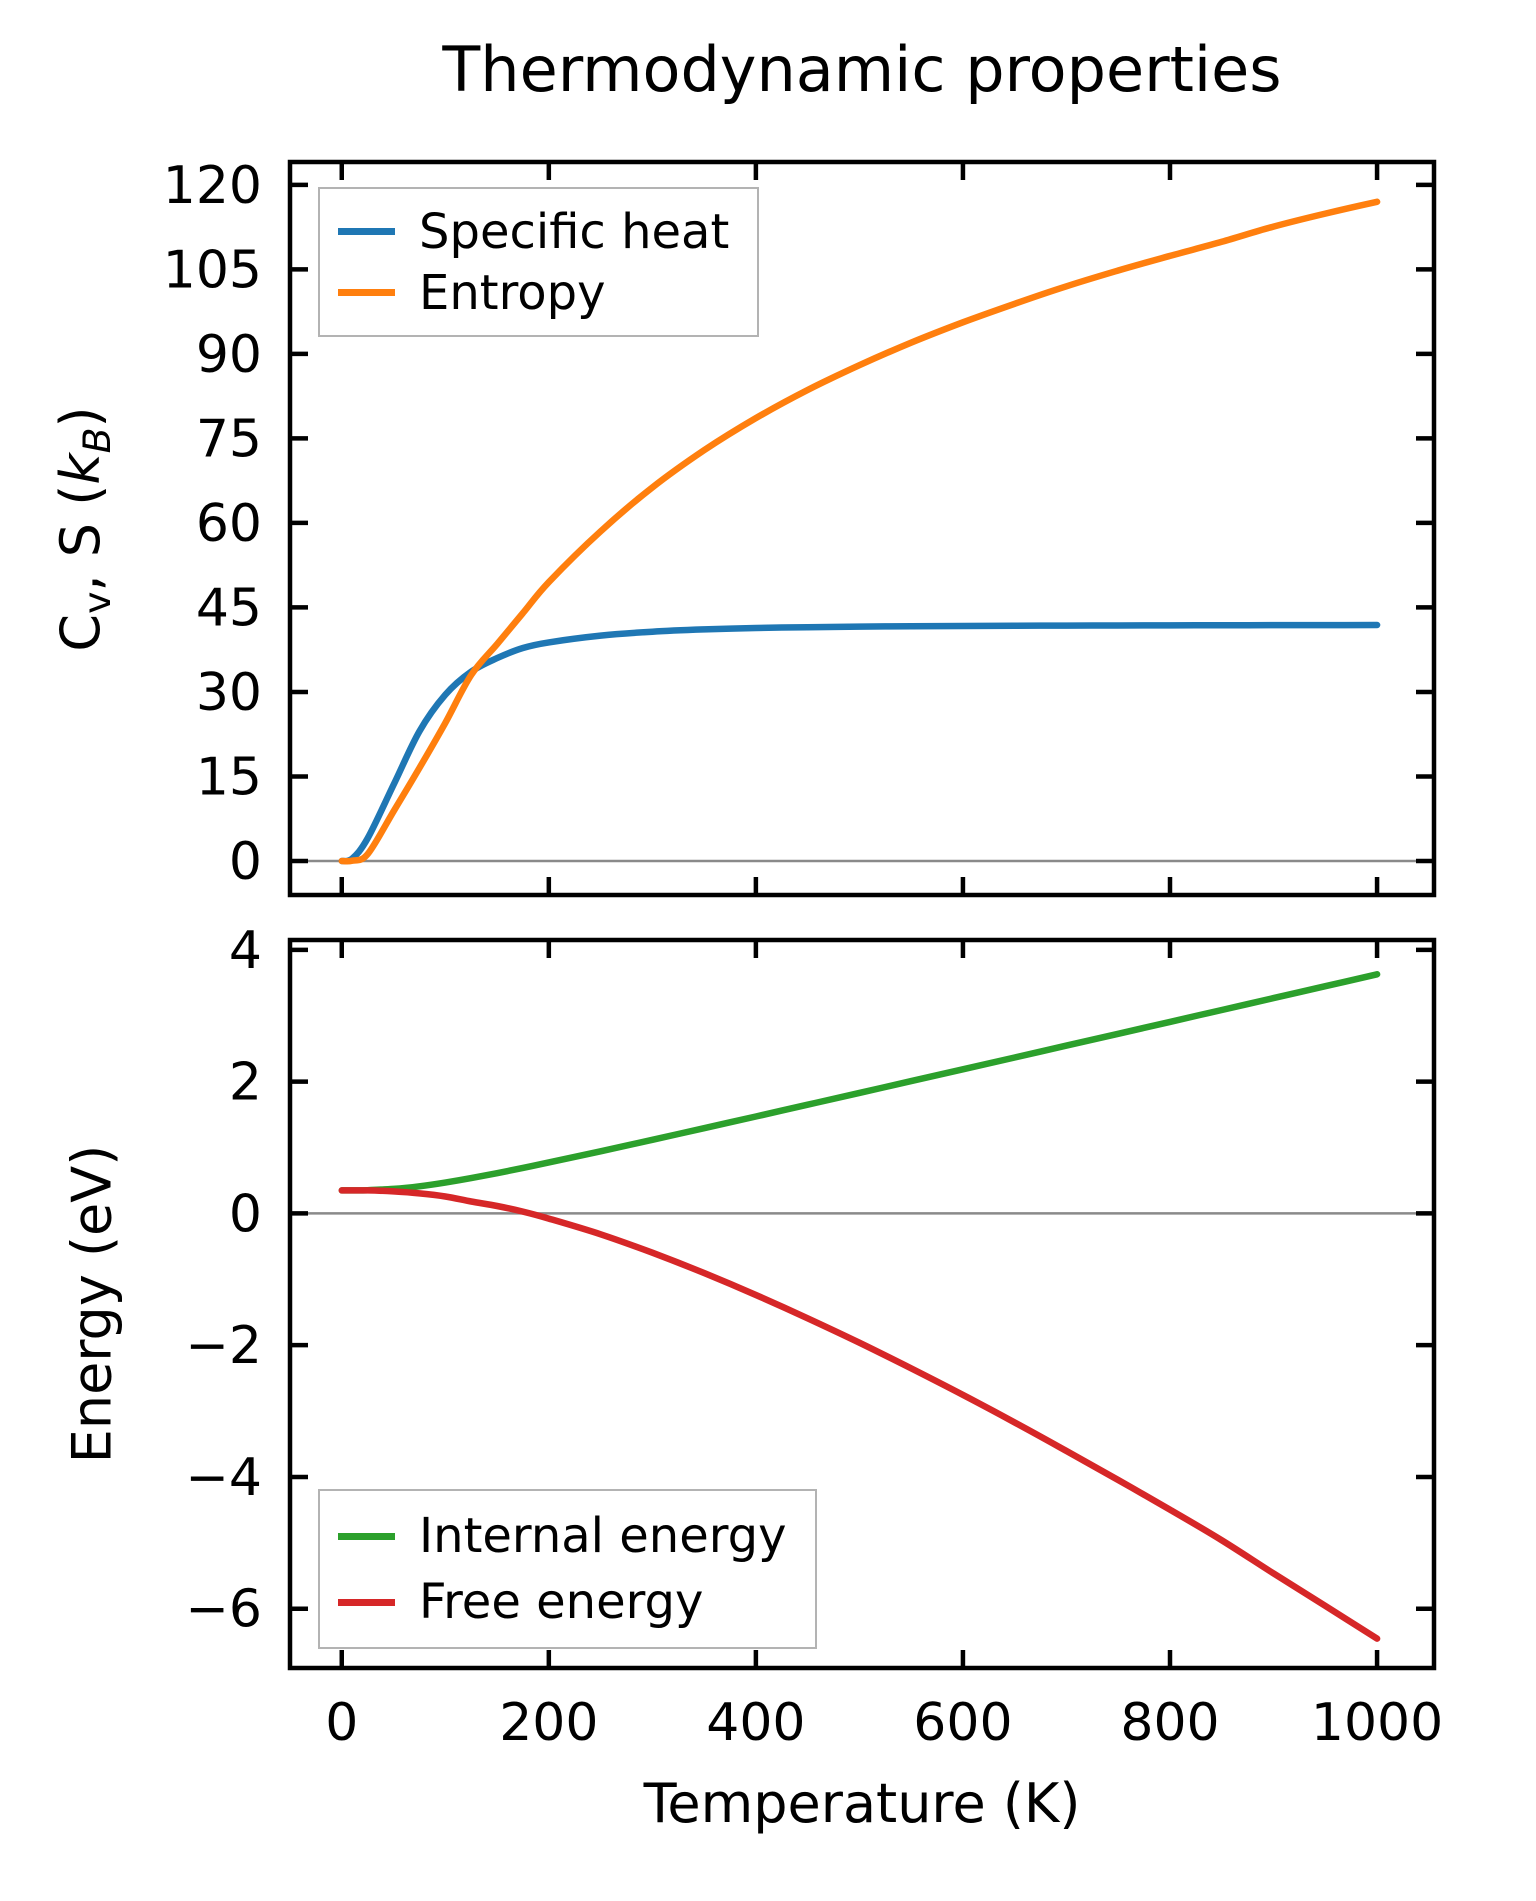  What do you see at coordinates (1169, 1723) in the screenshot?
I see `x-tick-label: 800` at bounding box center [1169, 1723].